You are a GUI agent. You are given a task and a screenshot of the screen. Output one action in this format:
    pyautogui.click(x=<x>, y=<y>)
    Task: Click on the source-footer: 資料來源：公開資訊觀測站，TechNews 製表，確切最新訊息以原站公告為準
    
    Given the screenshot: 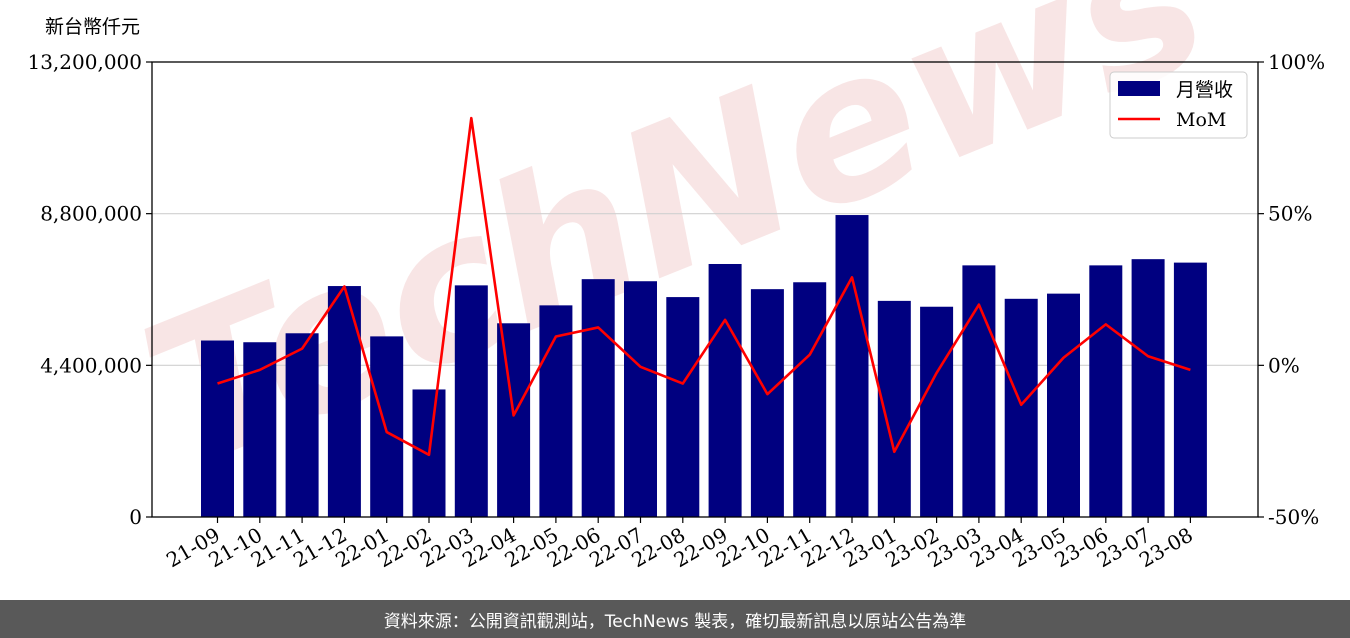 What is the action you would take?
    pyautogui.click(x=675, y=619)
    